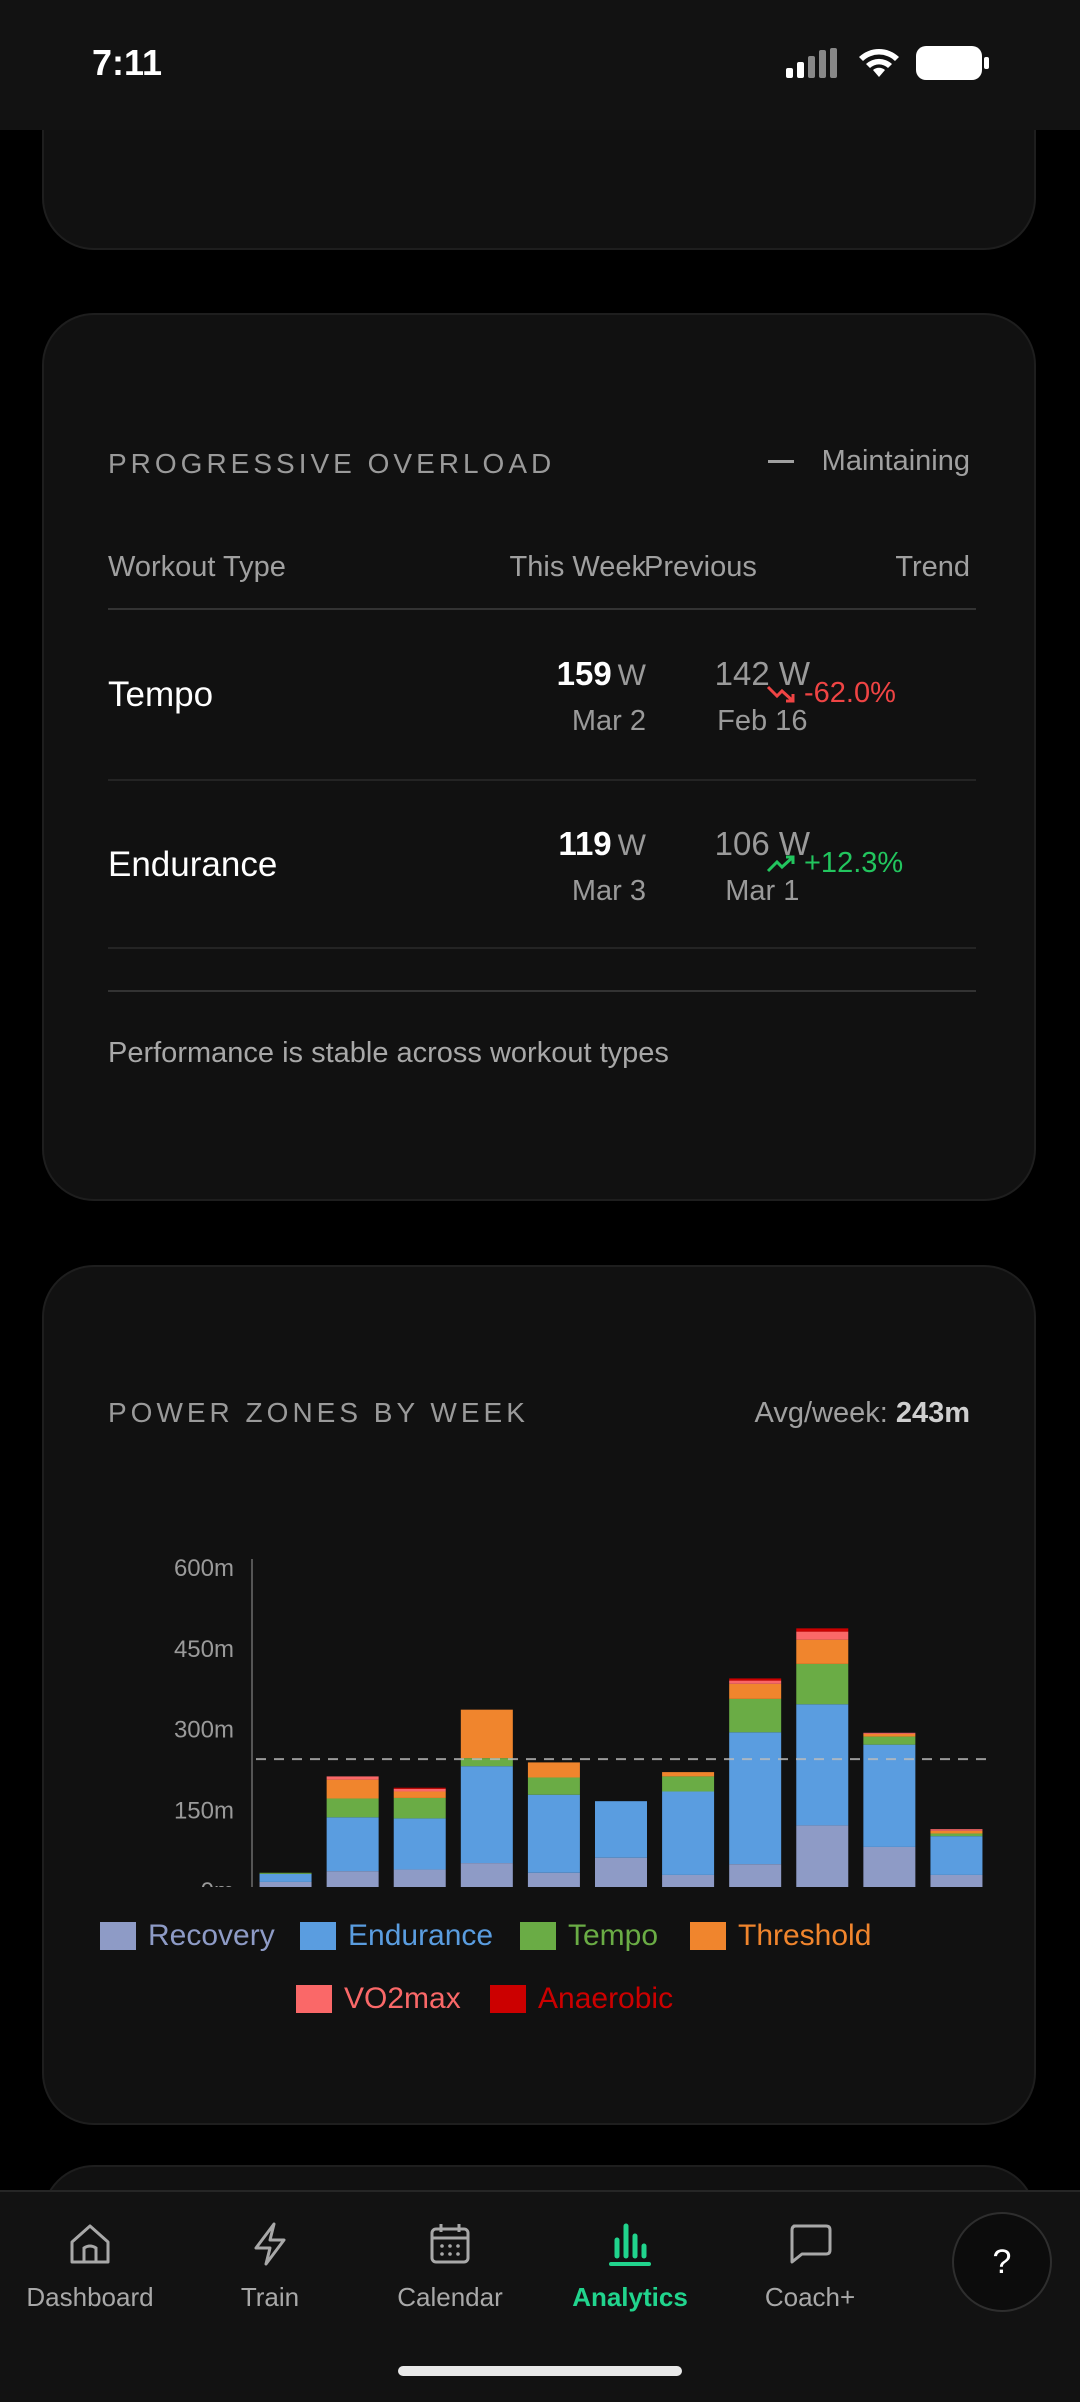  What do you see at coordinates (601, 696) in the screenshot?
I see `this-week-cell: 159 W Mar 2` at bounding box center [601, 696].